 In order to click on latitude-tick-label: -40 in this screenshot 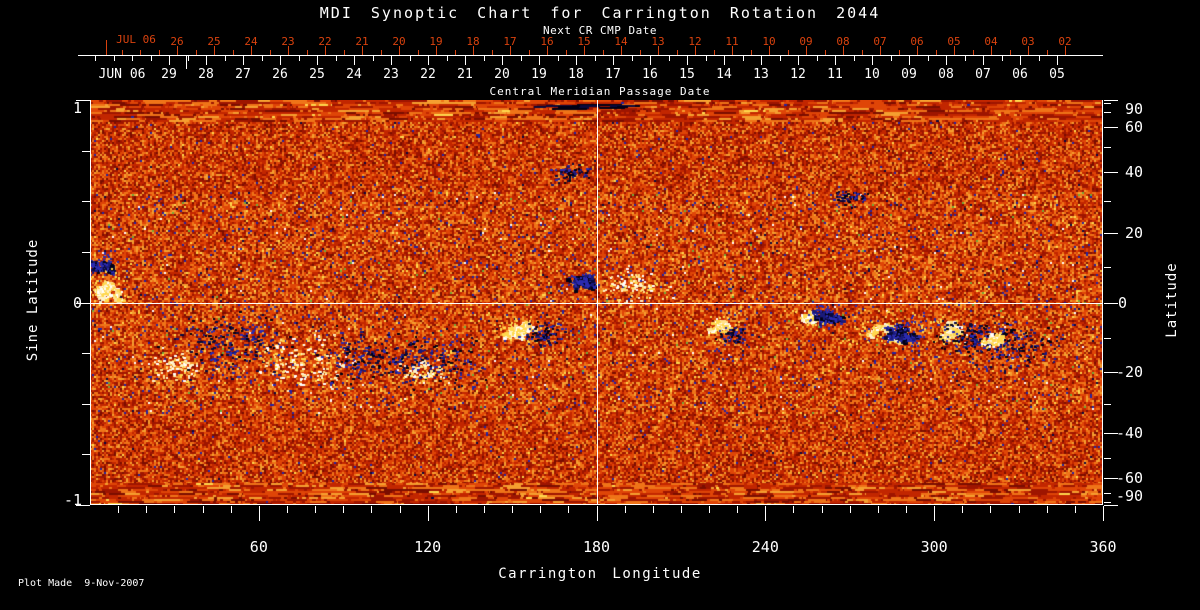, I will do `click(1130, 433)`.